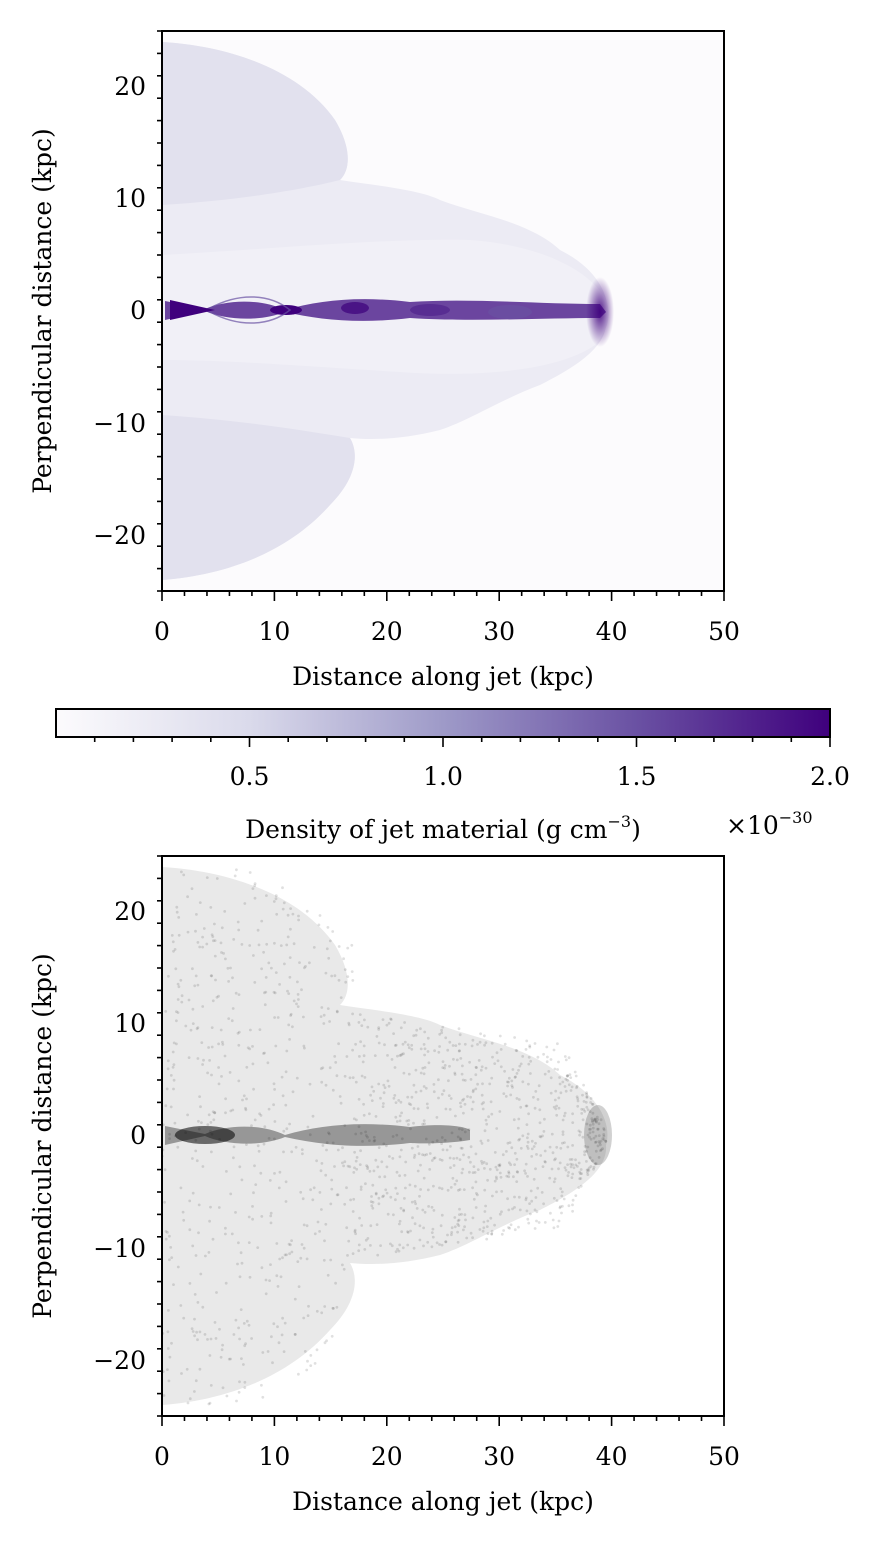  I want to click on density-lobe-shade, so click(255, 123).